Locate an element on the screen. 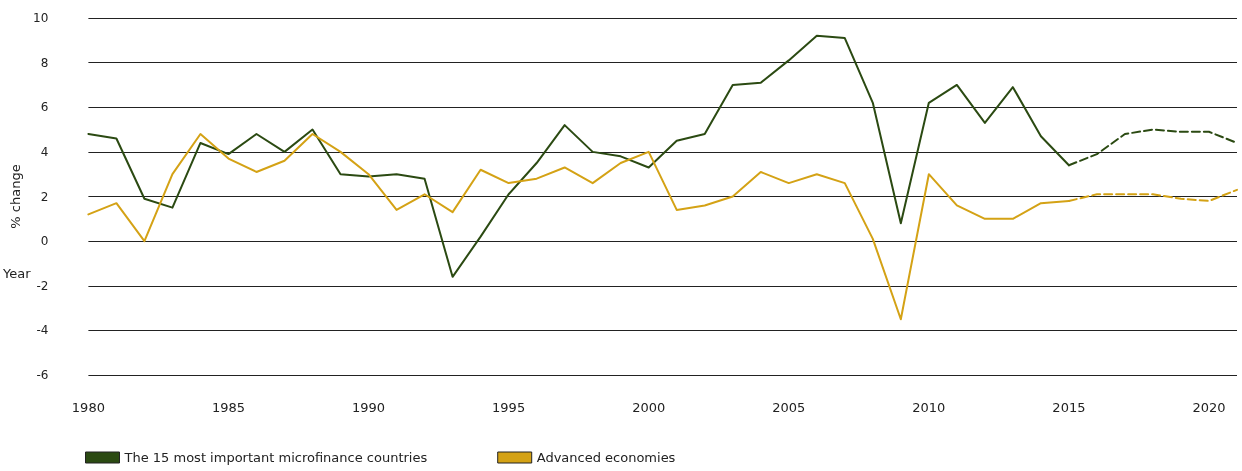  x-tick-label: 2015 is located at coordinates (1069, 407).